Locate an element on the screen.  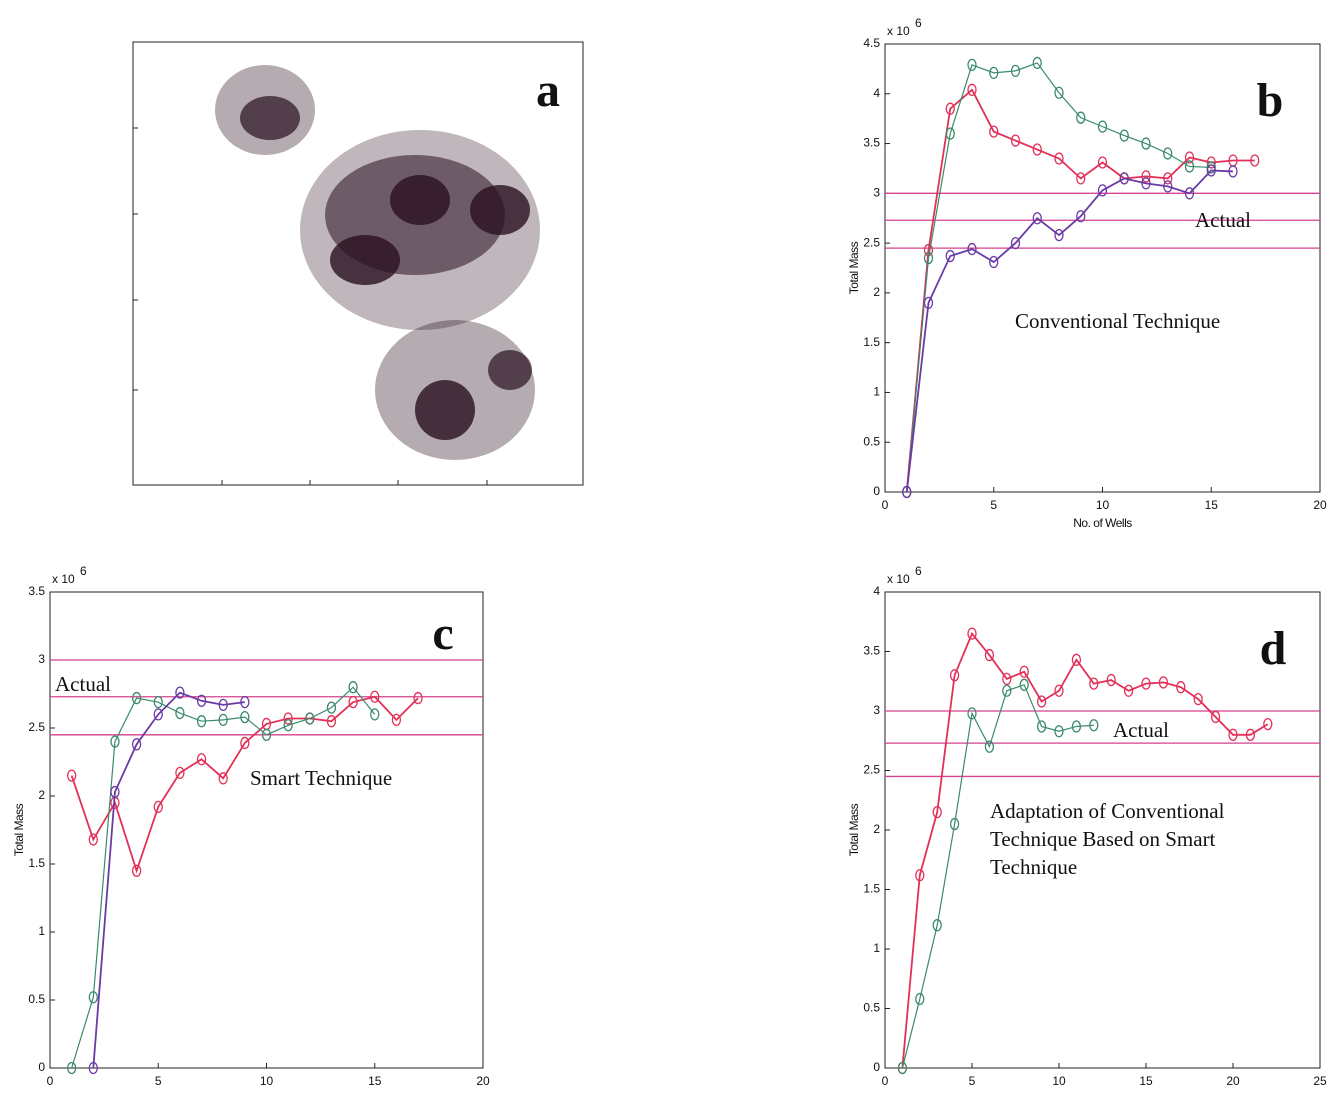
x-tick-label: 20 is located at coordinates (483, 1081).